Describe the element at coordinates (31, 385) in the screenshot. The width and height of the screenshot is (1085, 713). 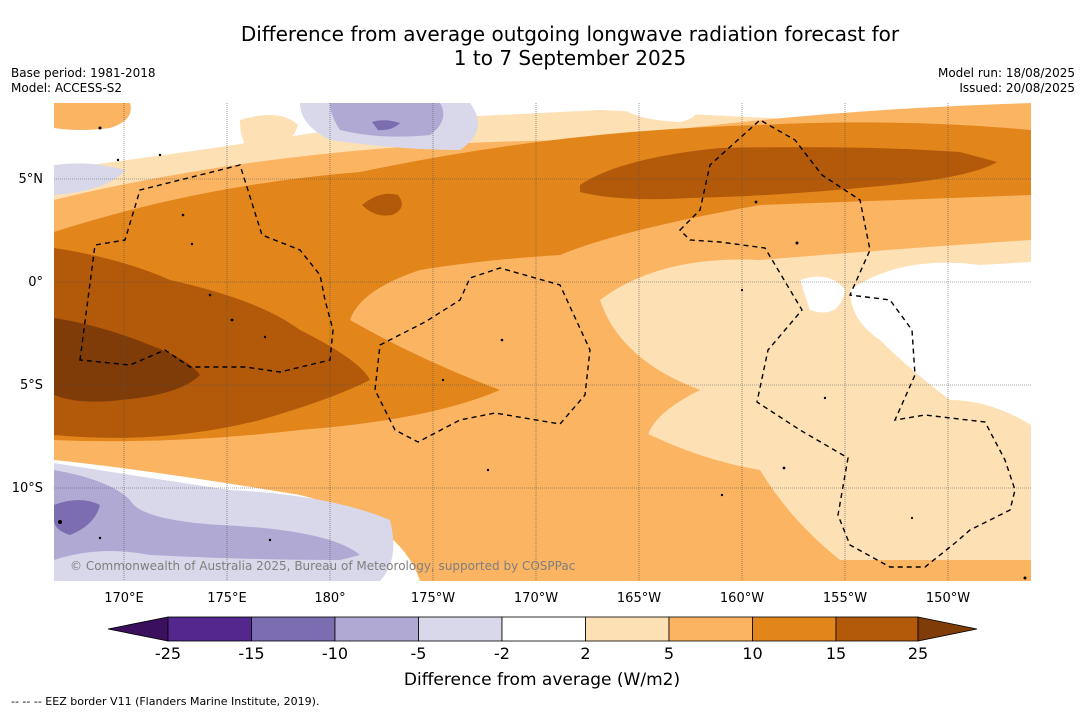
I see `lat-tick: 5°S` at that location.